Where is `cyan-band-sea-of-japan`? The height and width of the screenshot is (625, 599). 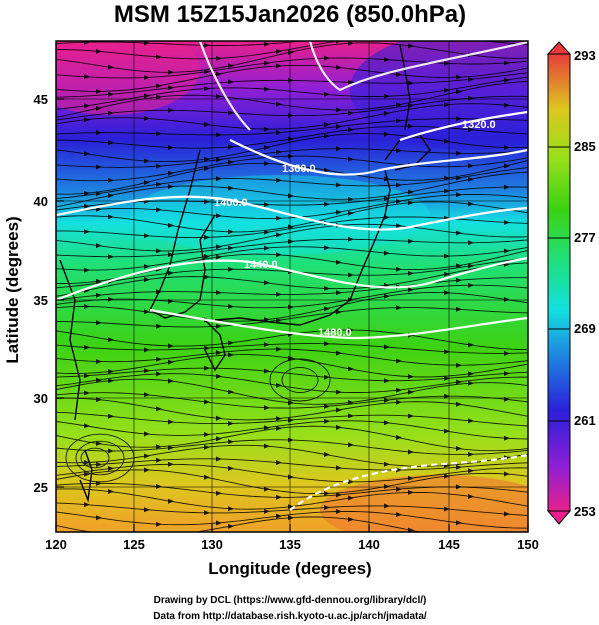 cyan-band-sea-of-japan is located at coordinates (280, 215).